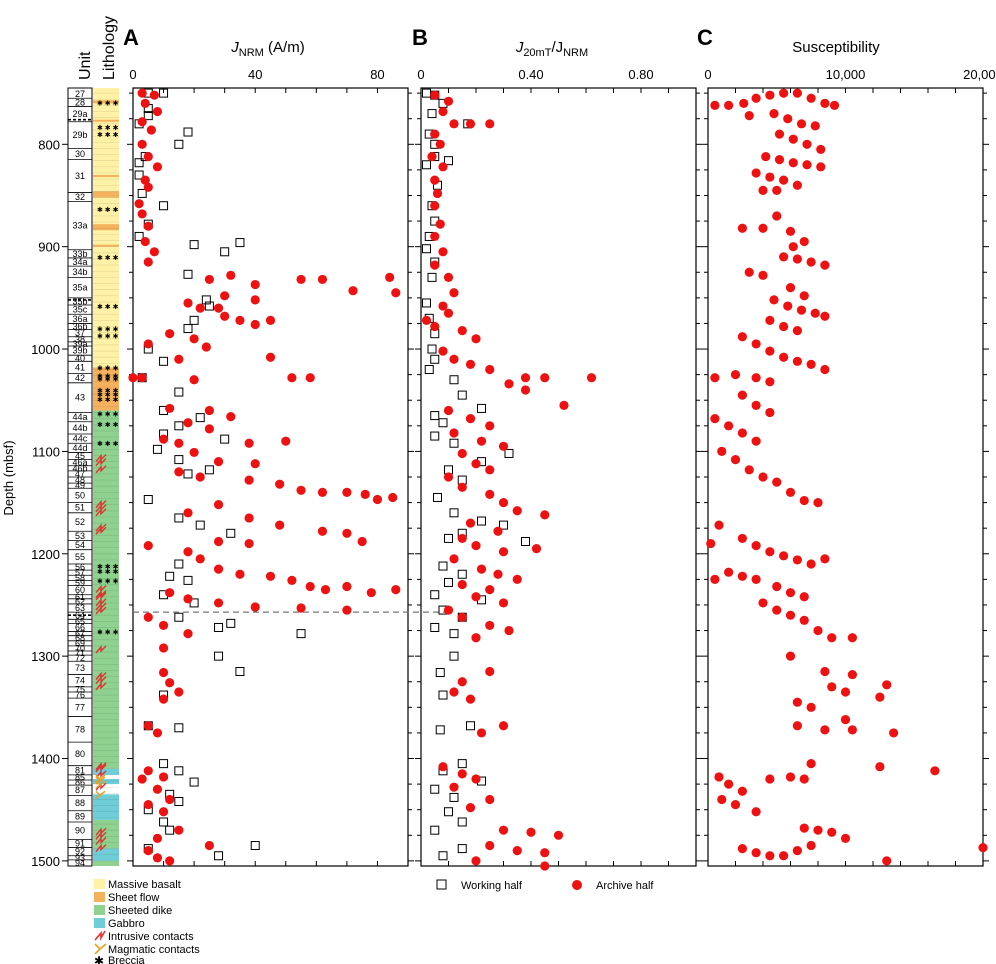 The height and width of the screenshot is (964, 996). What do you see at coordinates (80, 689) in the screenshot?
I see `unit-label: 75` at bounding box center [80, 689].